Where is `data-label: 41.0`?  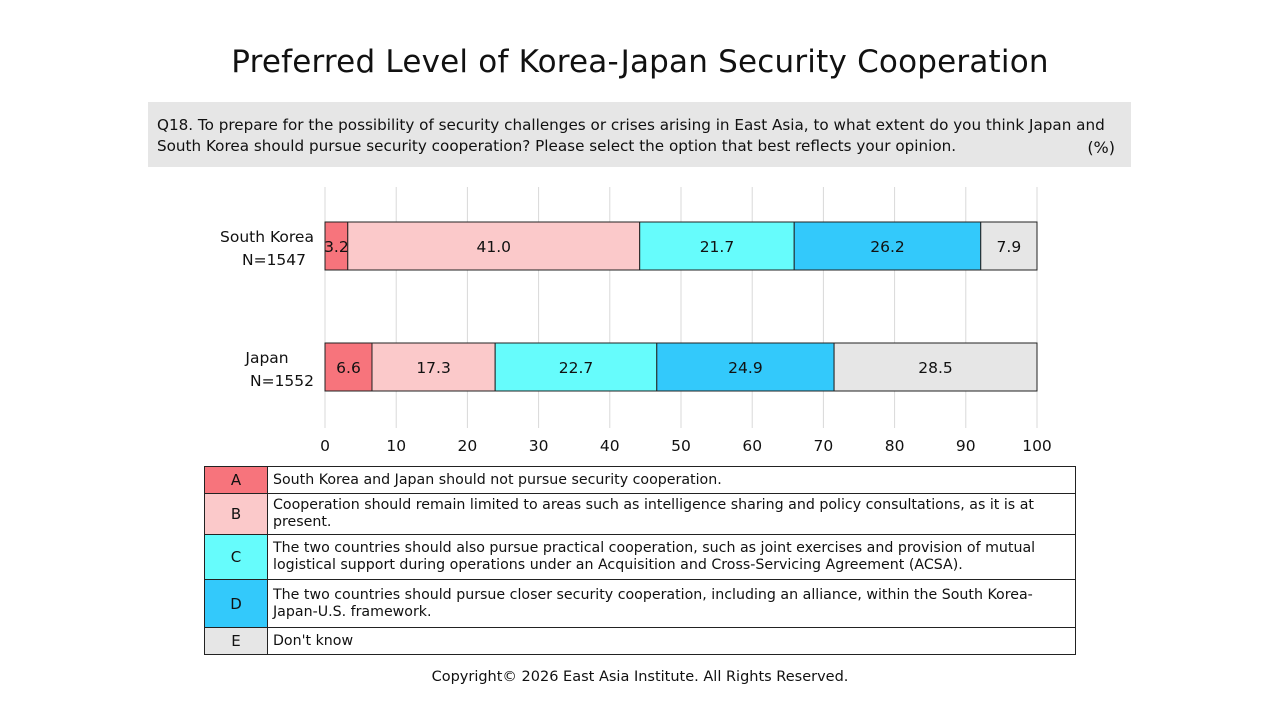
data-label: 41.0 is located at coordinates (493, 247).